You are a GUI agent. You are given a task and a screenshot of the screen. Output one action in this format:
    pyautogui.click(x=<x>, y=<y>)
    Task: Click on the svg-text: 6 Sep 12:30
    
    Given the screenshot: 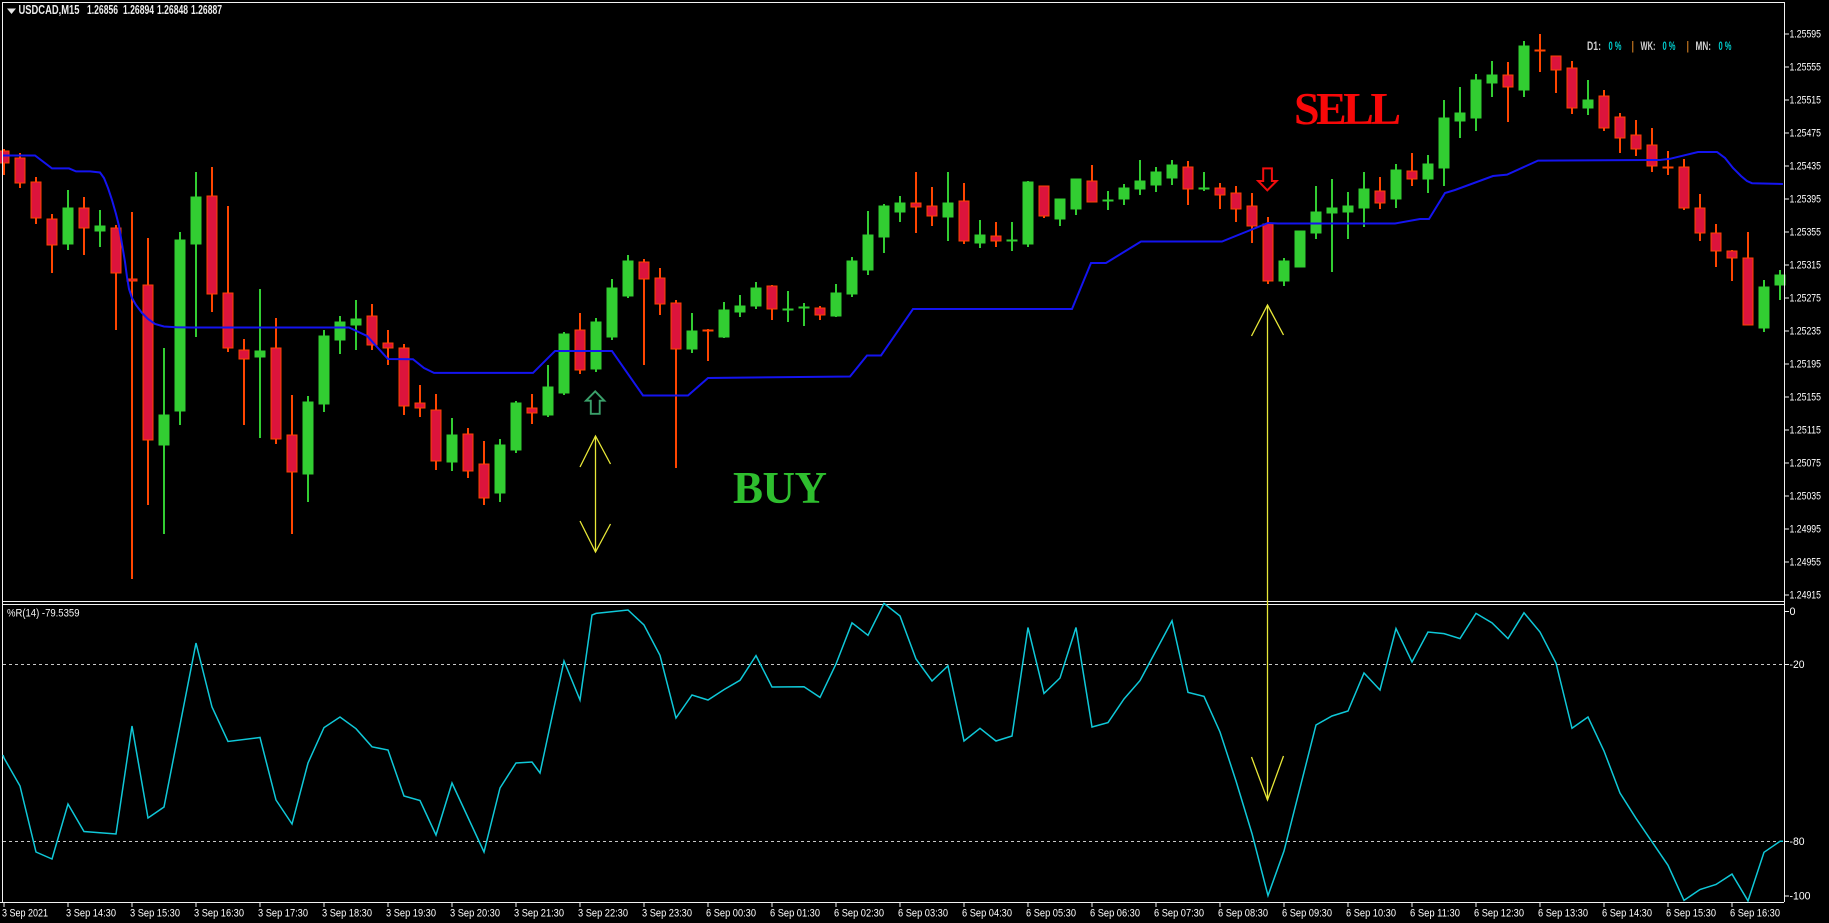 What is the action you would take?
    pyautogui.click(x=1499, y=914)
    